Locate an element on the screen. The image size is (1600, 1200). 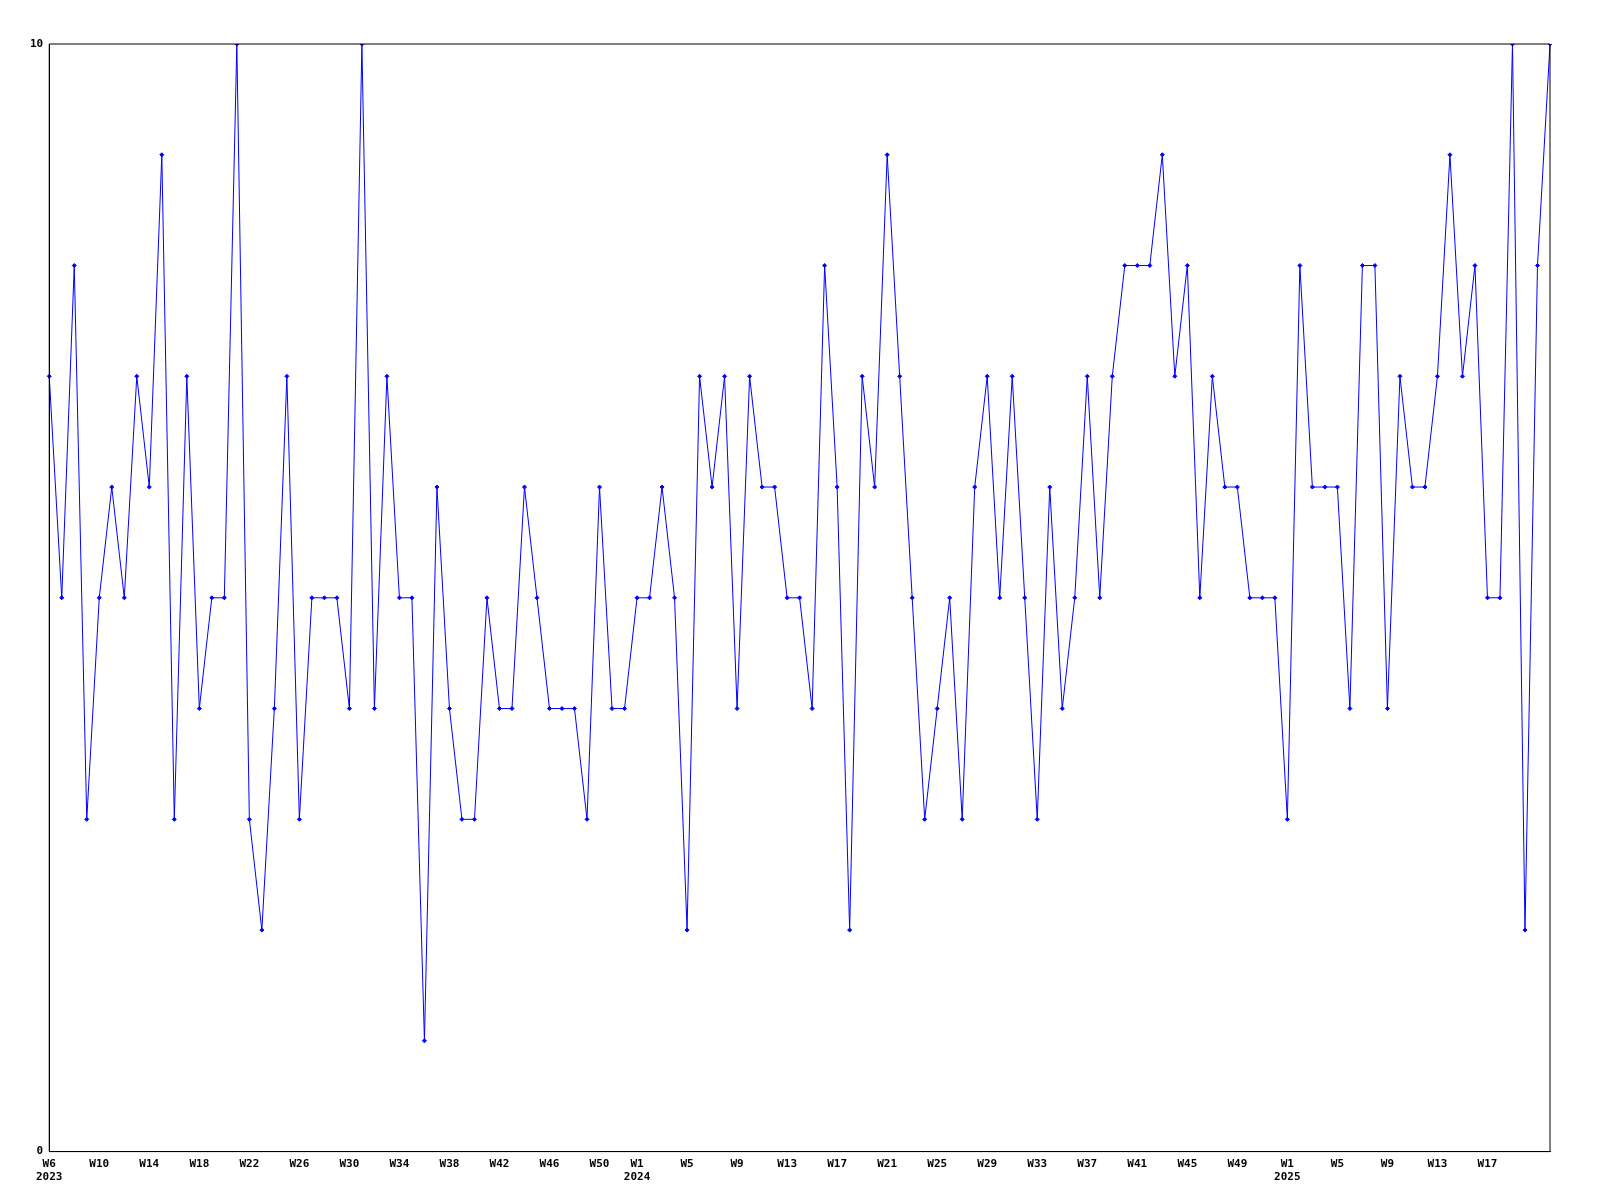
x-tick-label: W6 2023 is located at coordinates (49, 1170).